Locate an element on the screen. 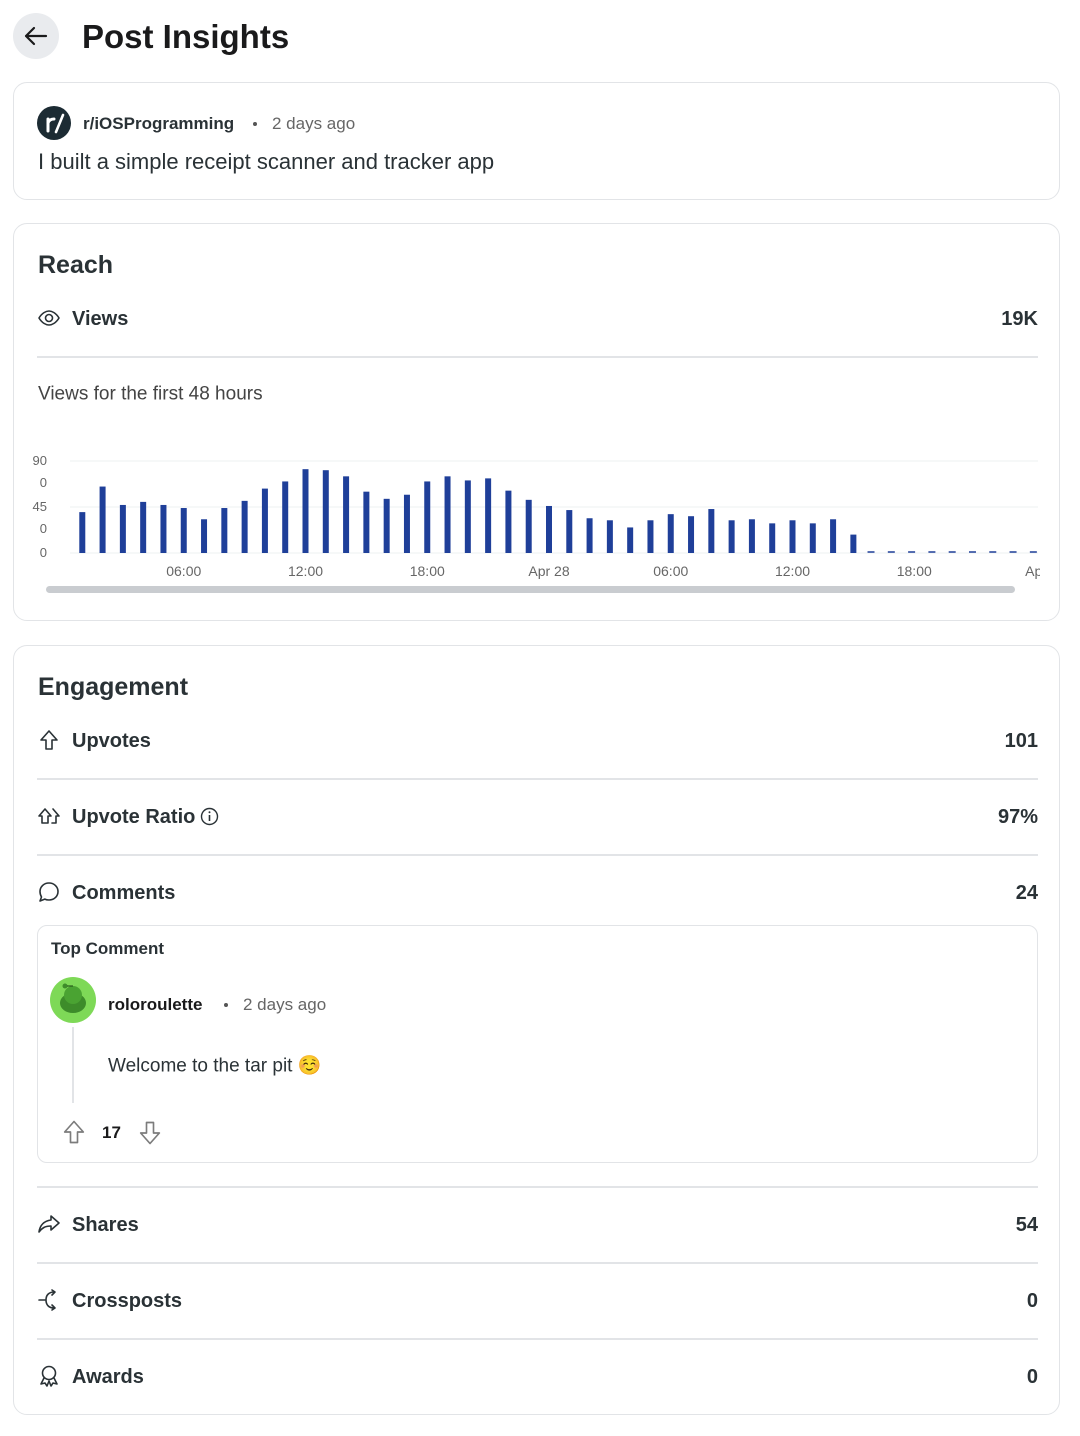  ratio-icon is located at coordinates (49, 816).